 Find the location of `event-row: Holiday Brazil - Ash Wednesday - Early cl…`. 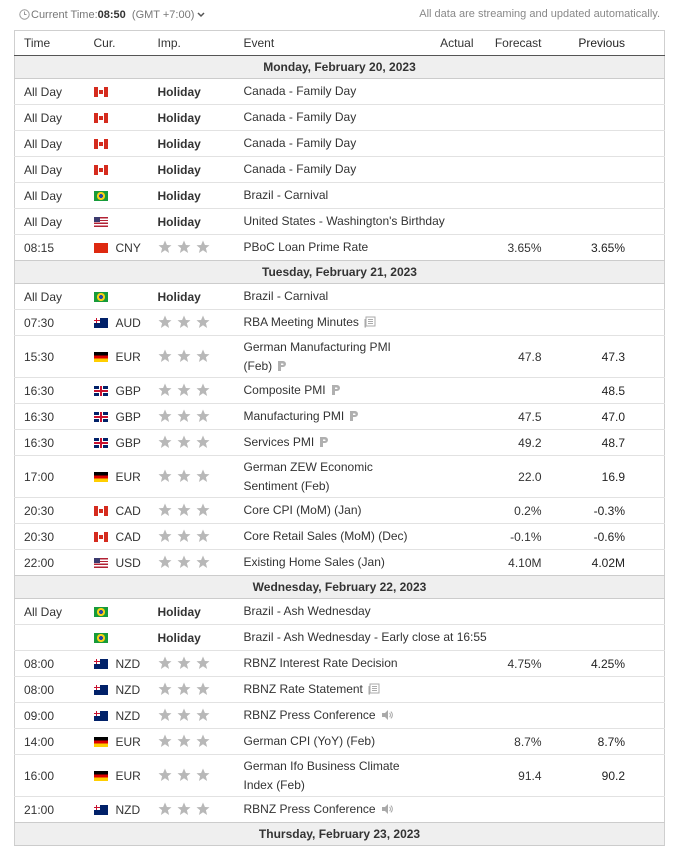

event-row: Holiday Brazil - Ash Wednesday - Early cl… is located at coordinates (339, 637).